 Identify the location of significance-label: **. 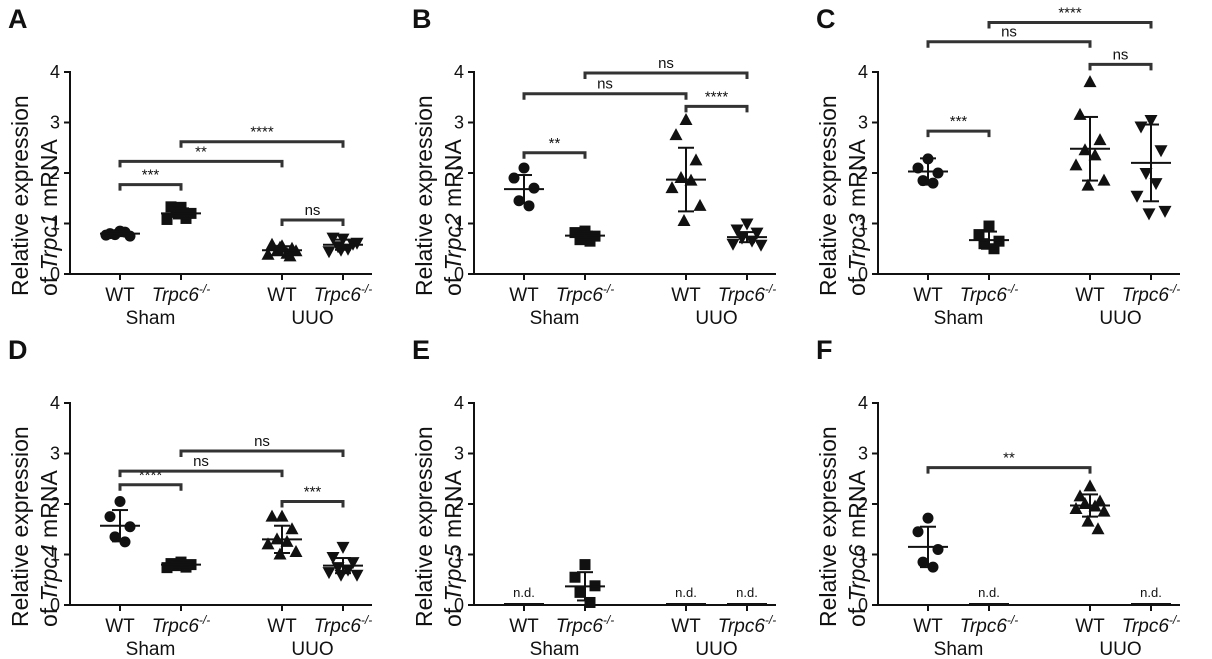
(201, 151).